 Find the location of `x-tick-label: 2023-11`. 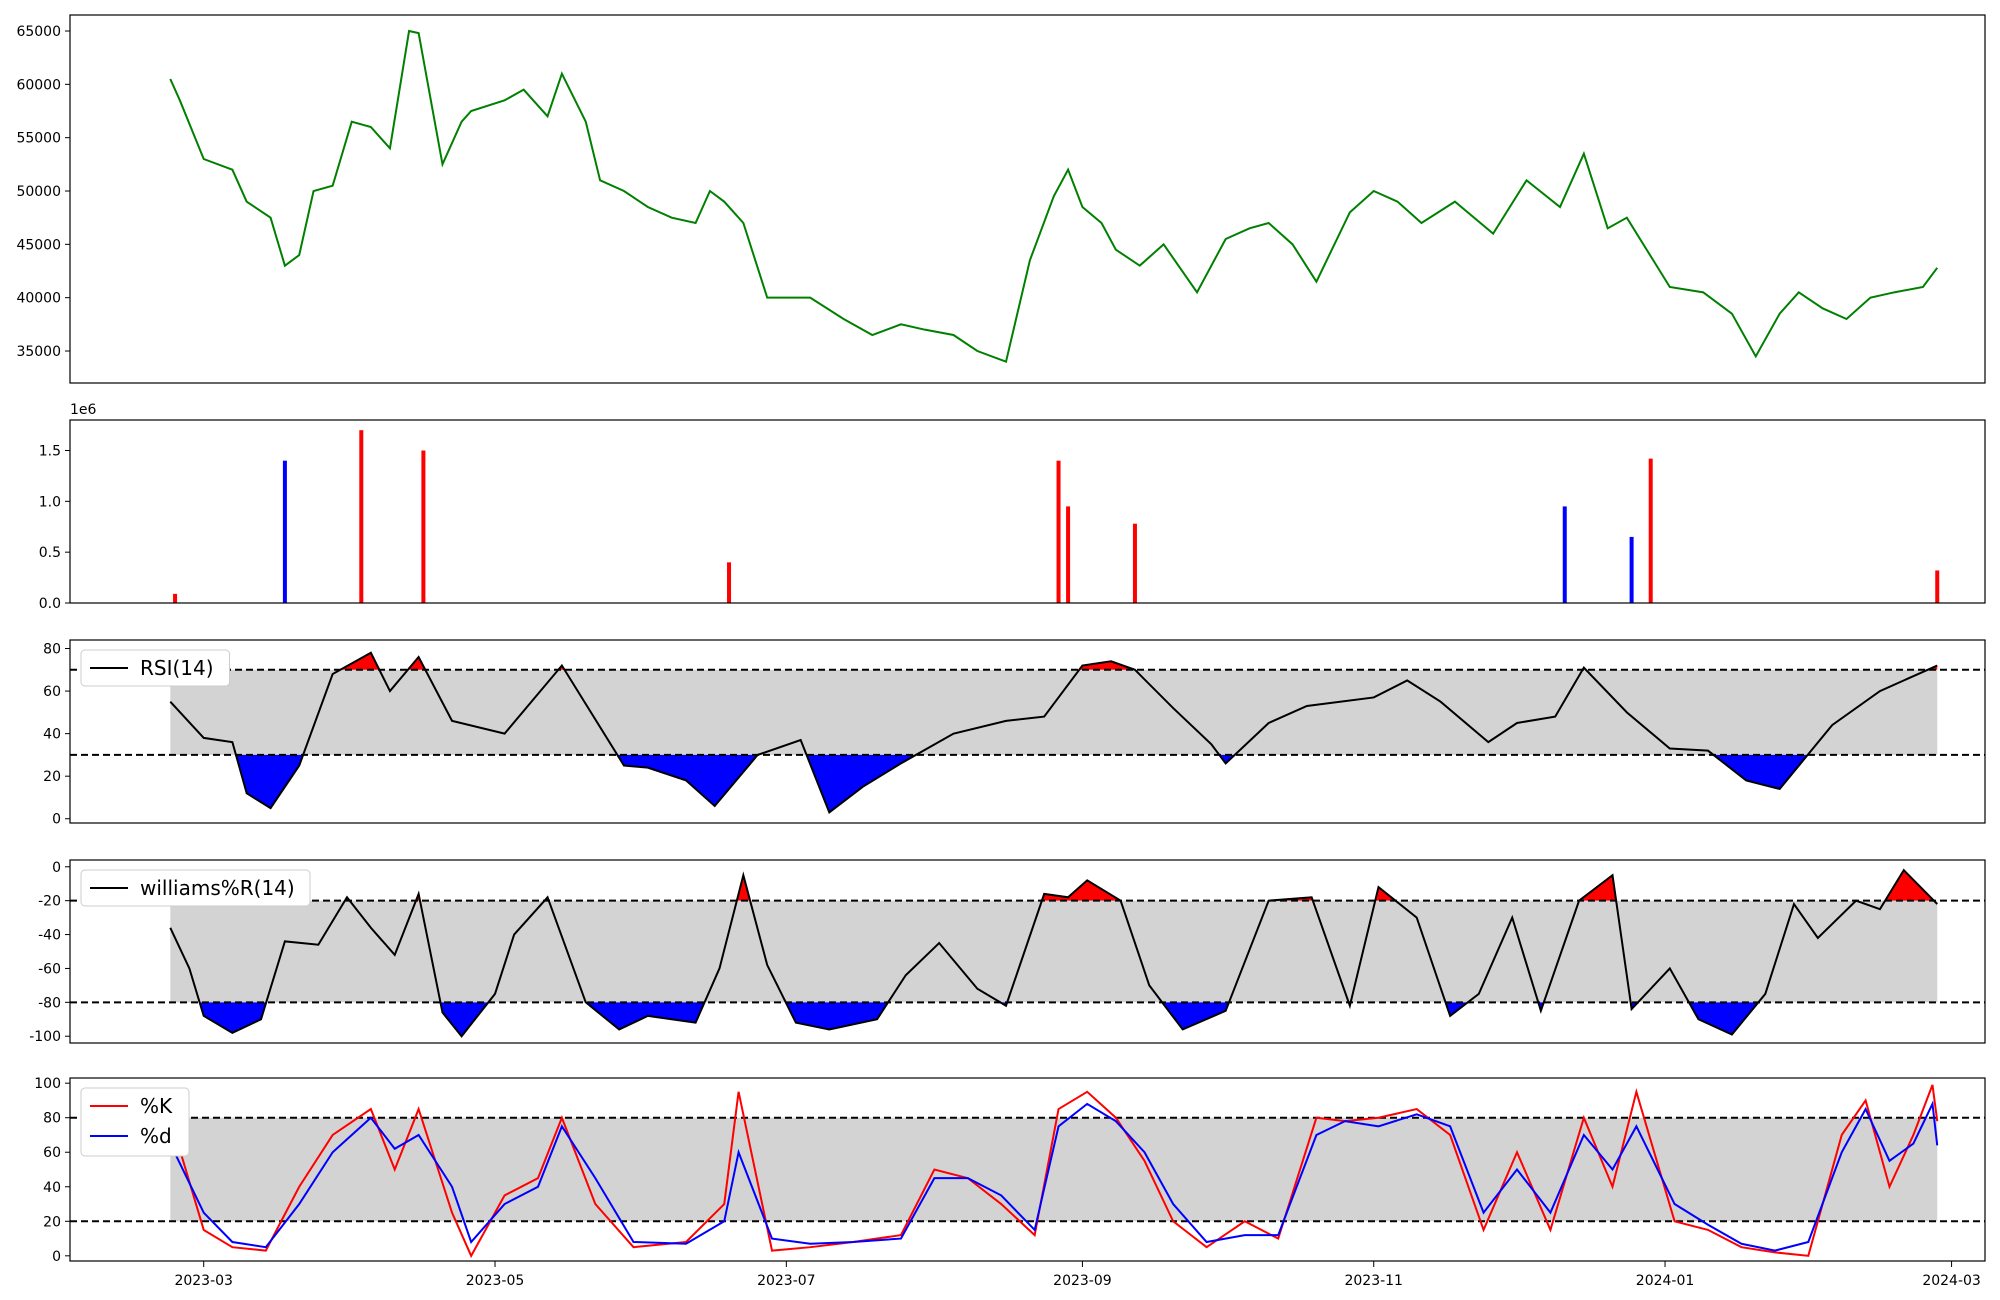

x-tick-label: 2023-11 is located at coordinates (1373, 1281).